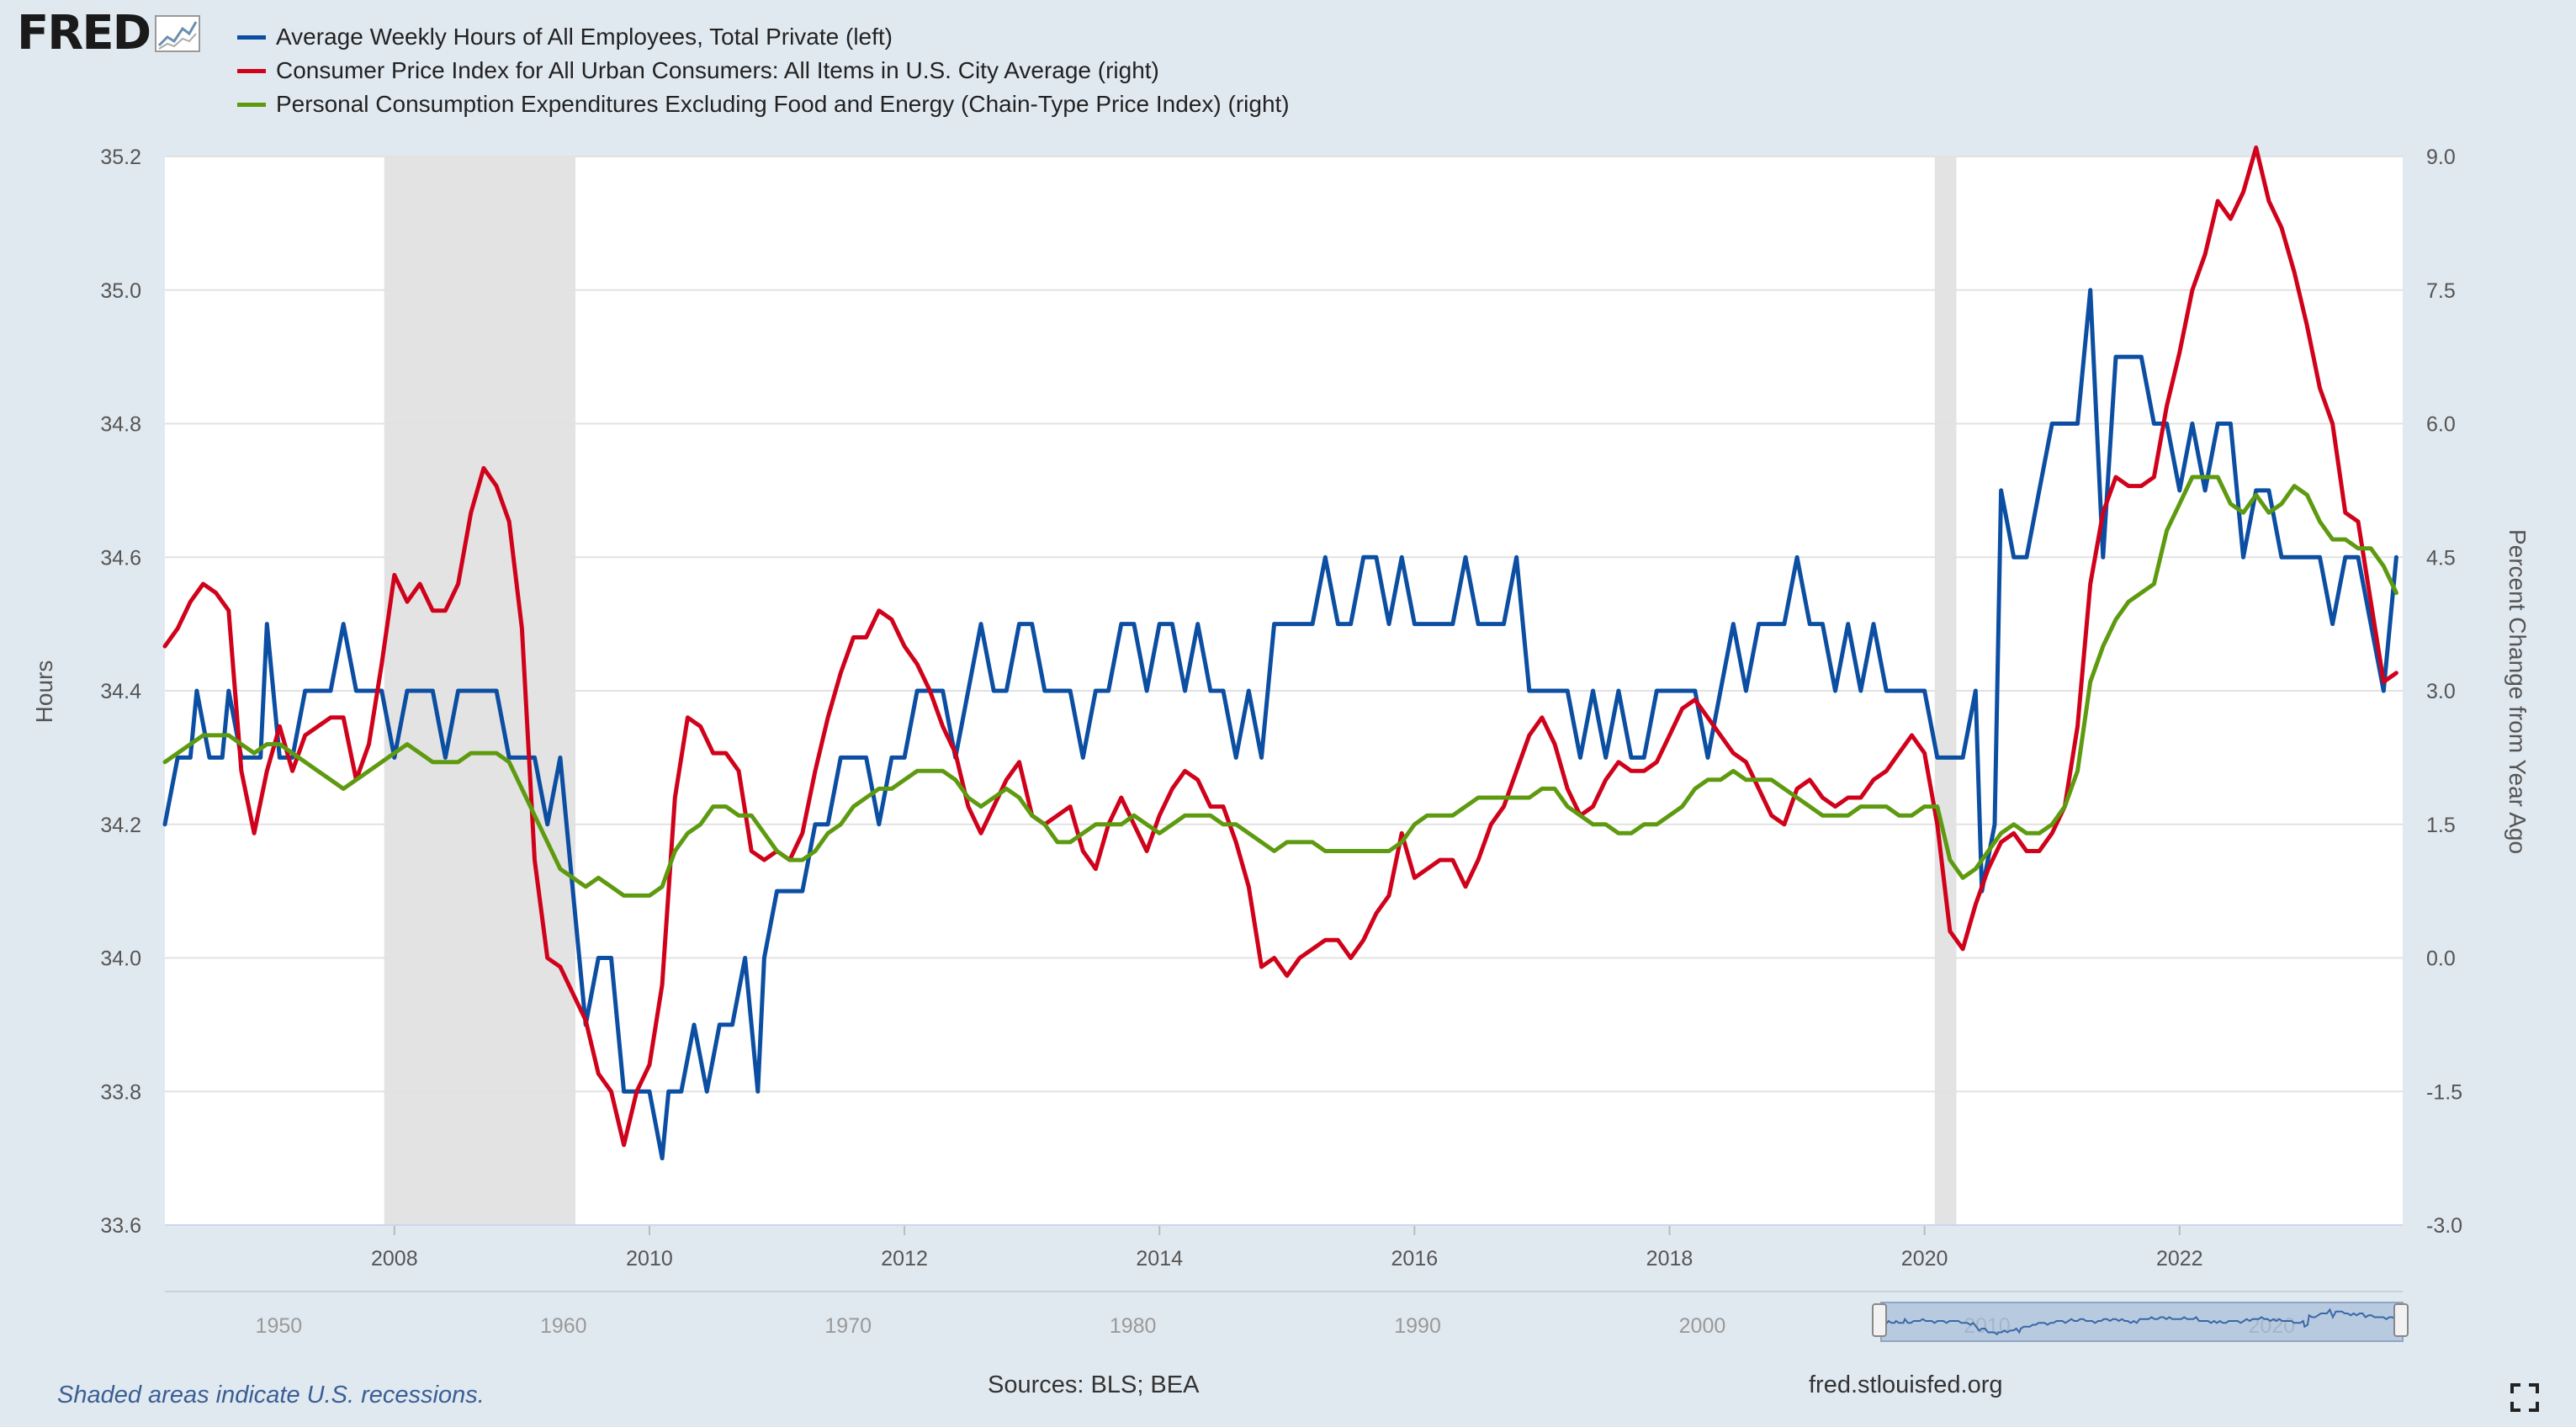  I want to click on x-tick-label: 2012, so click(905, 1259).